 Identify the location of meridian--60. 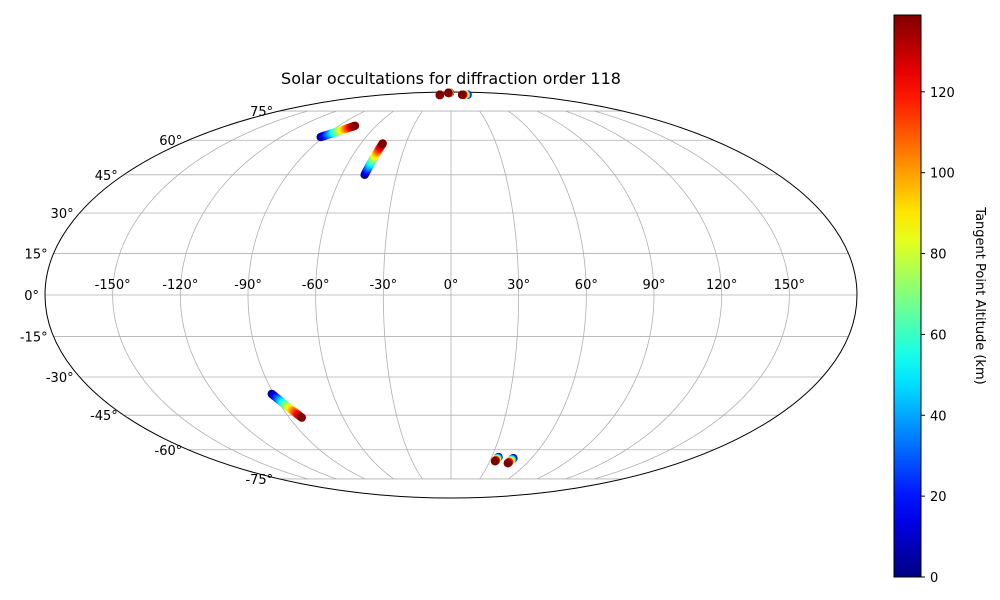
(354, 295).